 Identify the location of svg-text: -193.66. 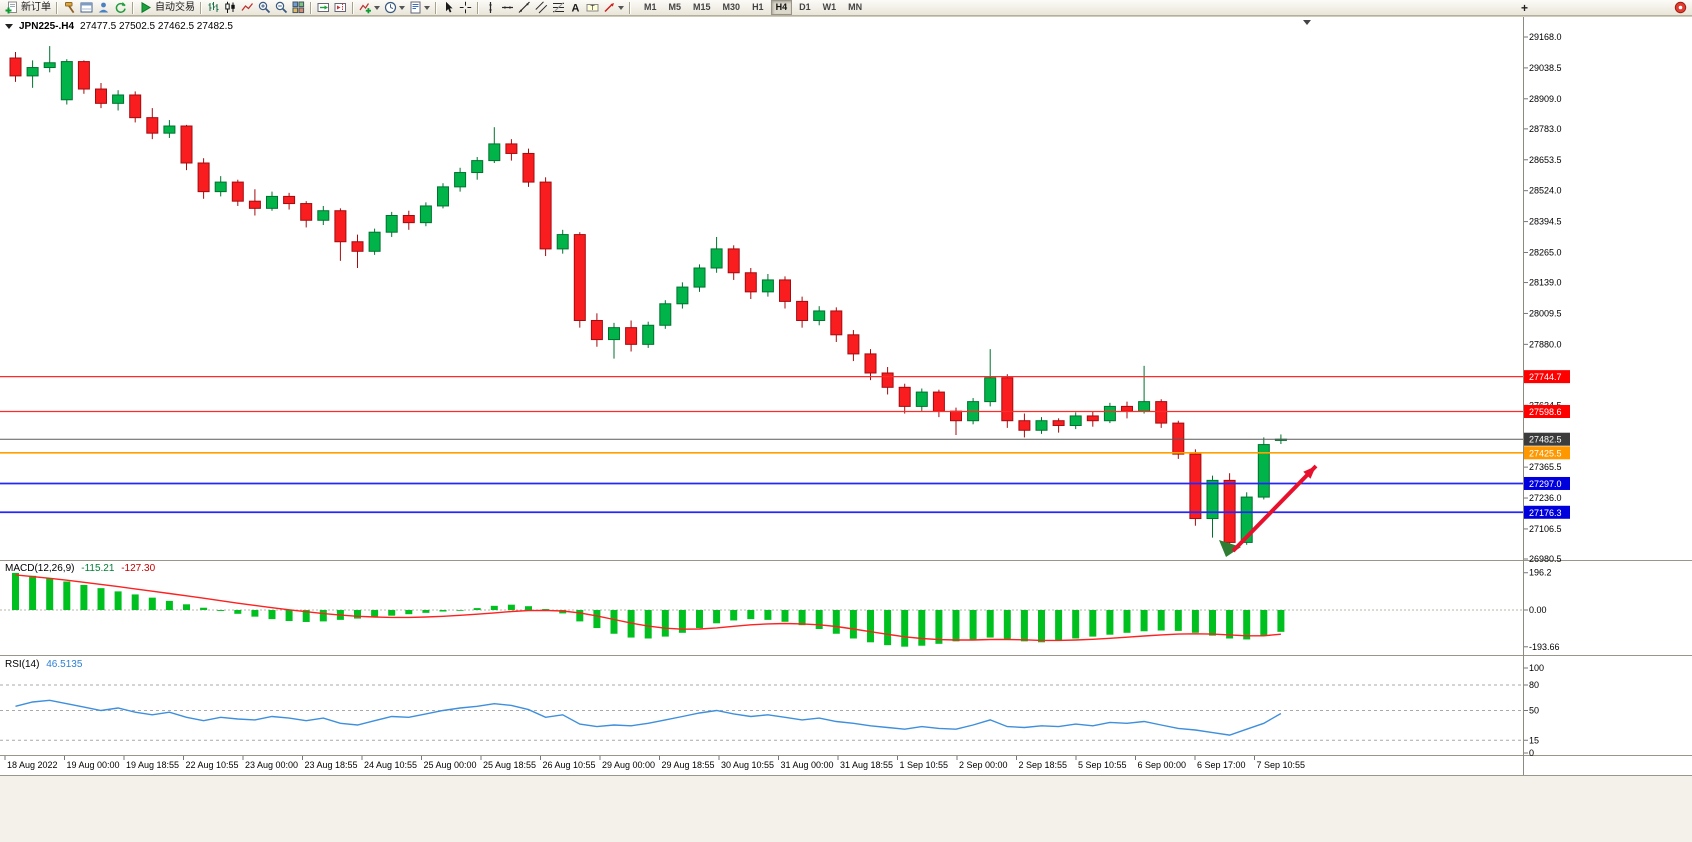
(1544, 647).